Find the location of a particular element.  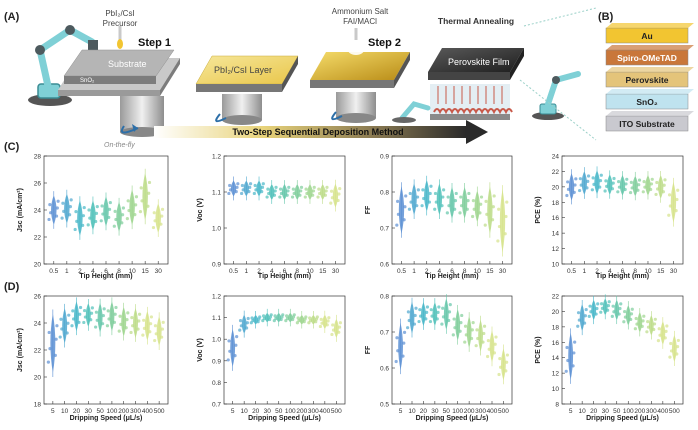

x-tick-label: 100 is located at coordinates (111, 411).